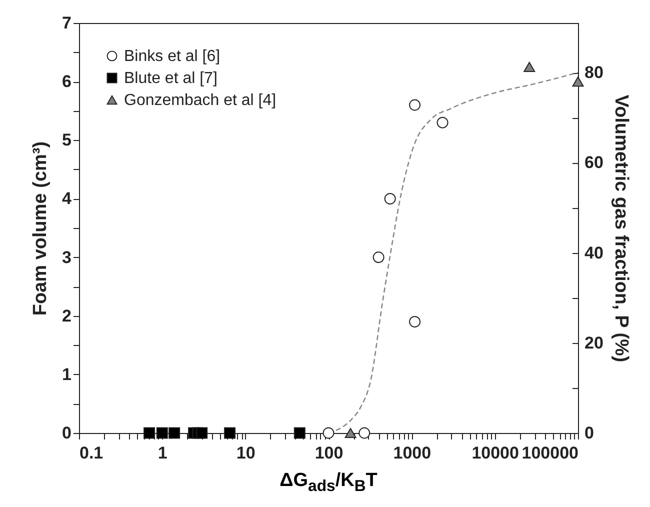  Describe the element at coordinates (67, 257) in the screenshot. I see `y-tick-label: 3` at that location.